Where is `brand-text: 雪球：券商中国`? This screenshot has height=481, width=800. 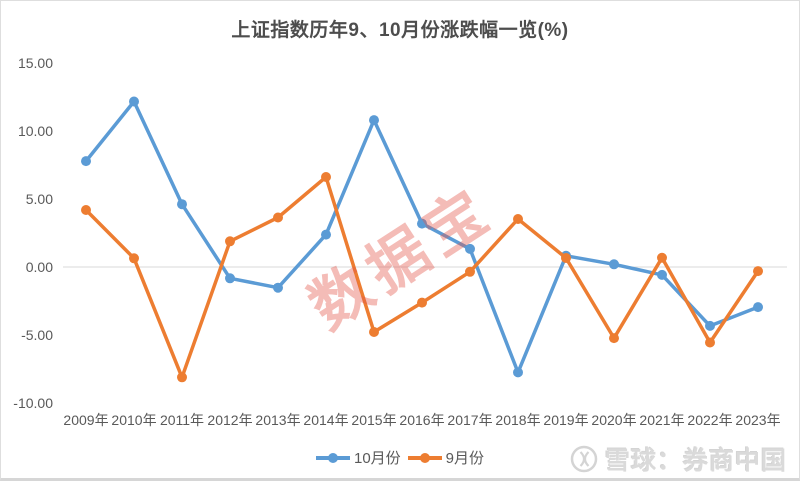
brand-text: 雪球：券商中国 is located at coordinates (695, 461).